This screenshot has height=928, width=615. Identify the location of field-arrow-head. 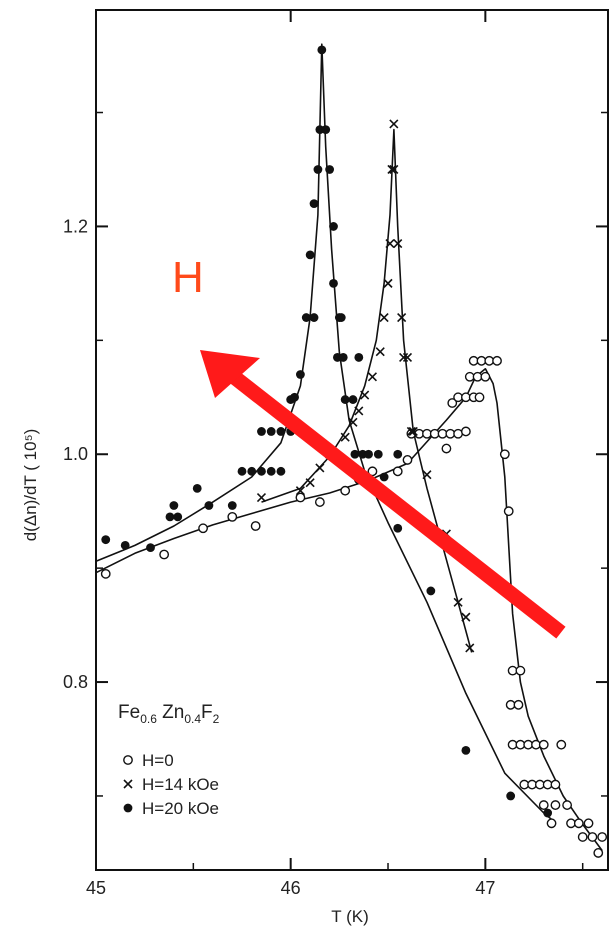
(230, 374).